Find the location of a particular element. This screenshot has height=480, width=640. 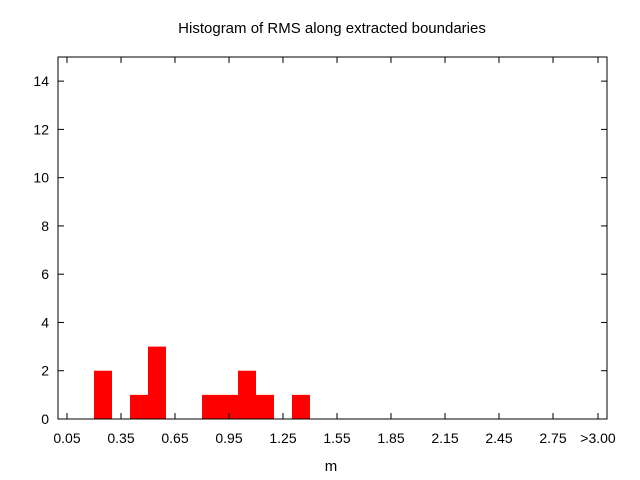

x-tick-label-5: 1.55 is located at coordinates (336, 438).